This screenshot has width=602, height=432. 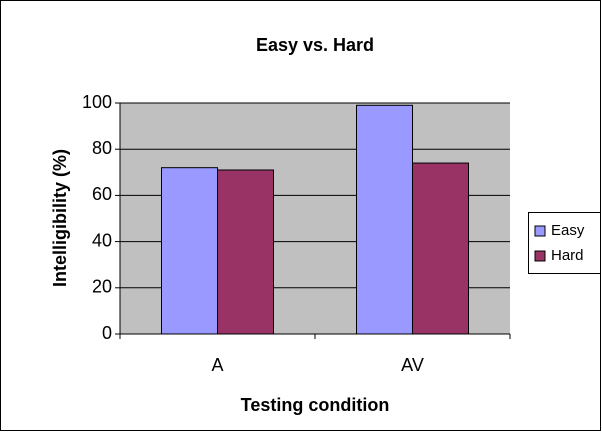 I want to click on y-tick-label: 40, so click(x=102, y=240).